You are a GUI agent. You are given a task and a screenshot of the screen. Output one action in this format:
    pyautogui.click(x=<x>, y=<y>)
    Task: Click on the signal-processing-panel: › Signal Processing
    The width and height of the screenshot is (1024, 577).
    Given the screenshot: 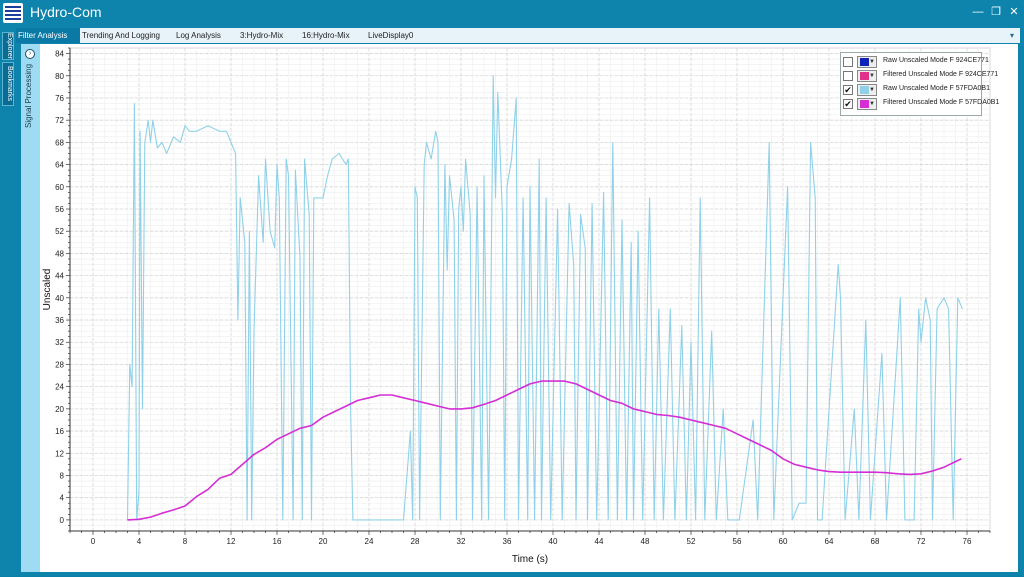 What is the action you would take?
    pyautogui.click(x=30, y=308)
    